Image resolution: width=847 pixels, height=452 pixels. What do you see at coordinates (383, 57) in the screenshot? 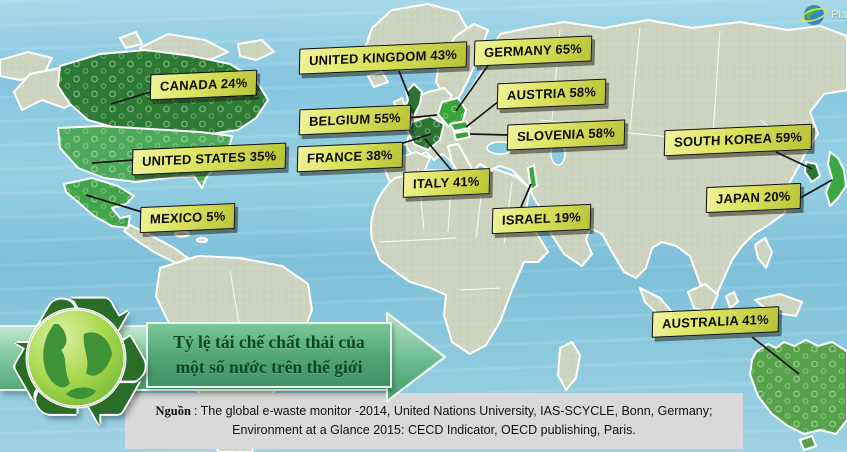
I see `label-united-kingdom-text: UNITED KINGDOM 43%` at bounding box center [383, 57].